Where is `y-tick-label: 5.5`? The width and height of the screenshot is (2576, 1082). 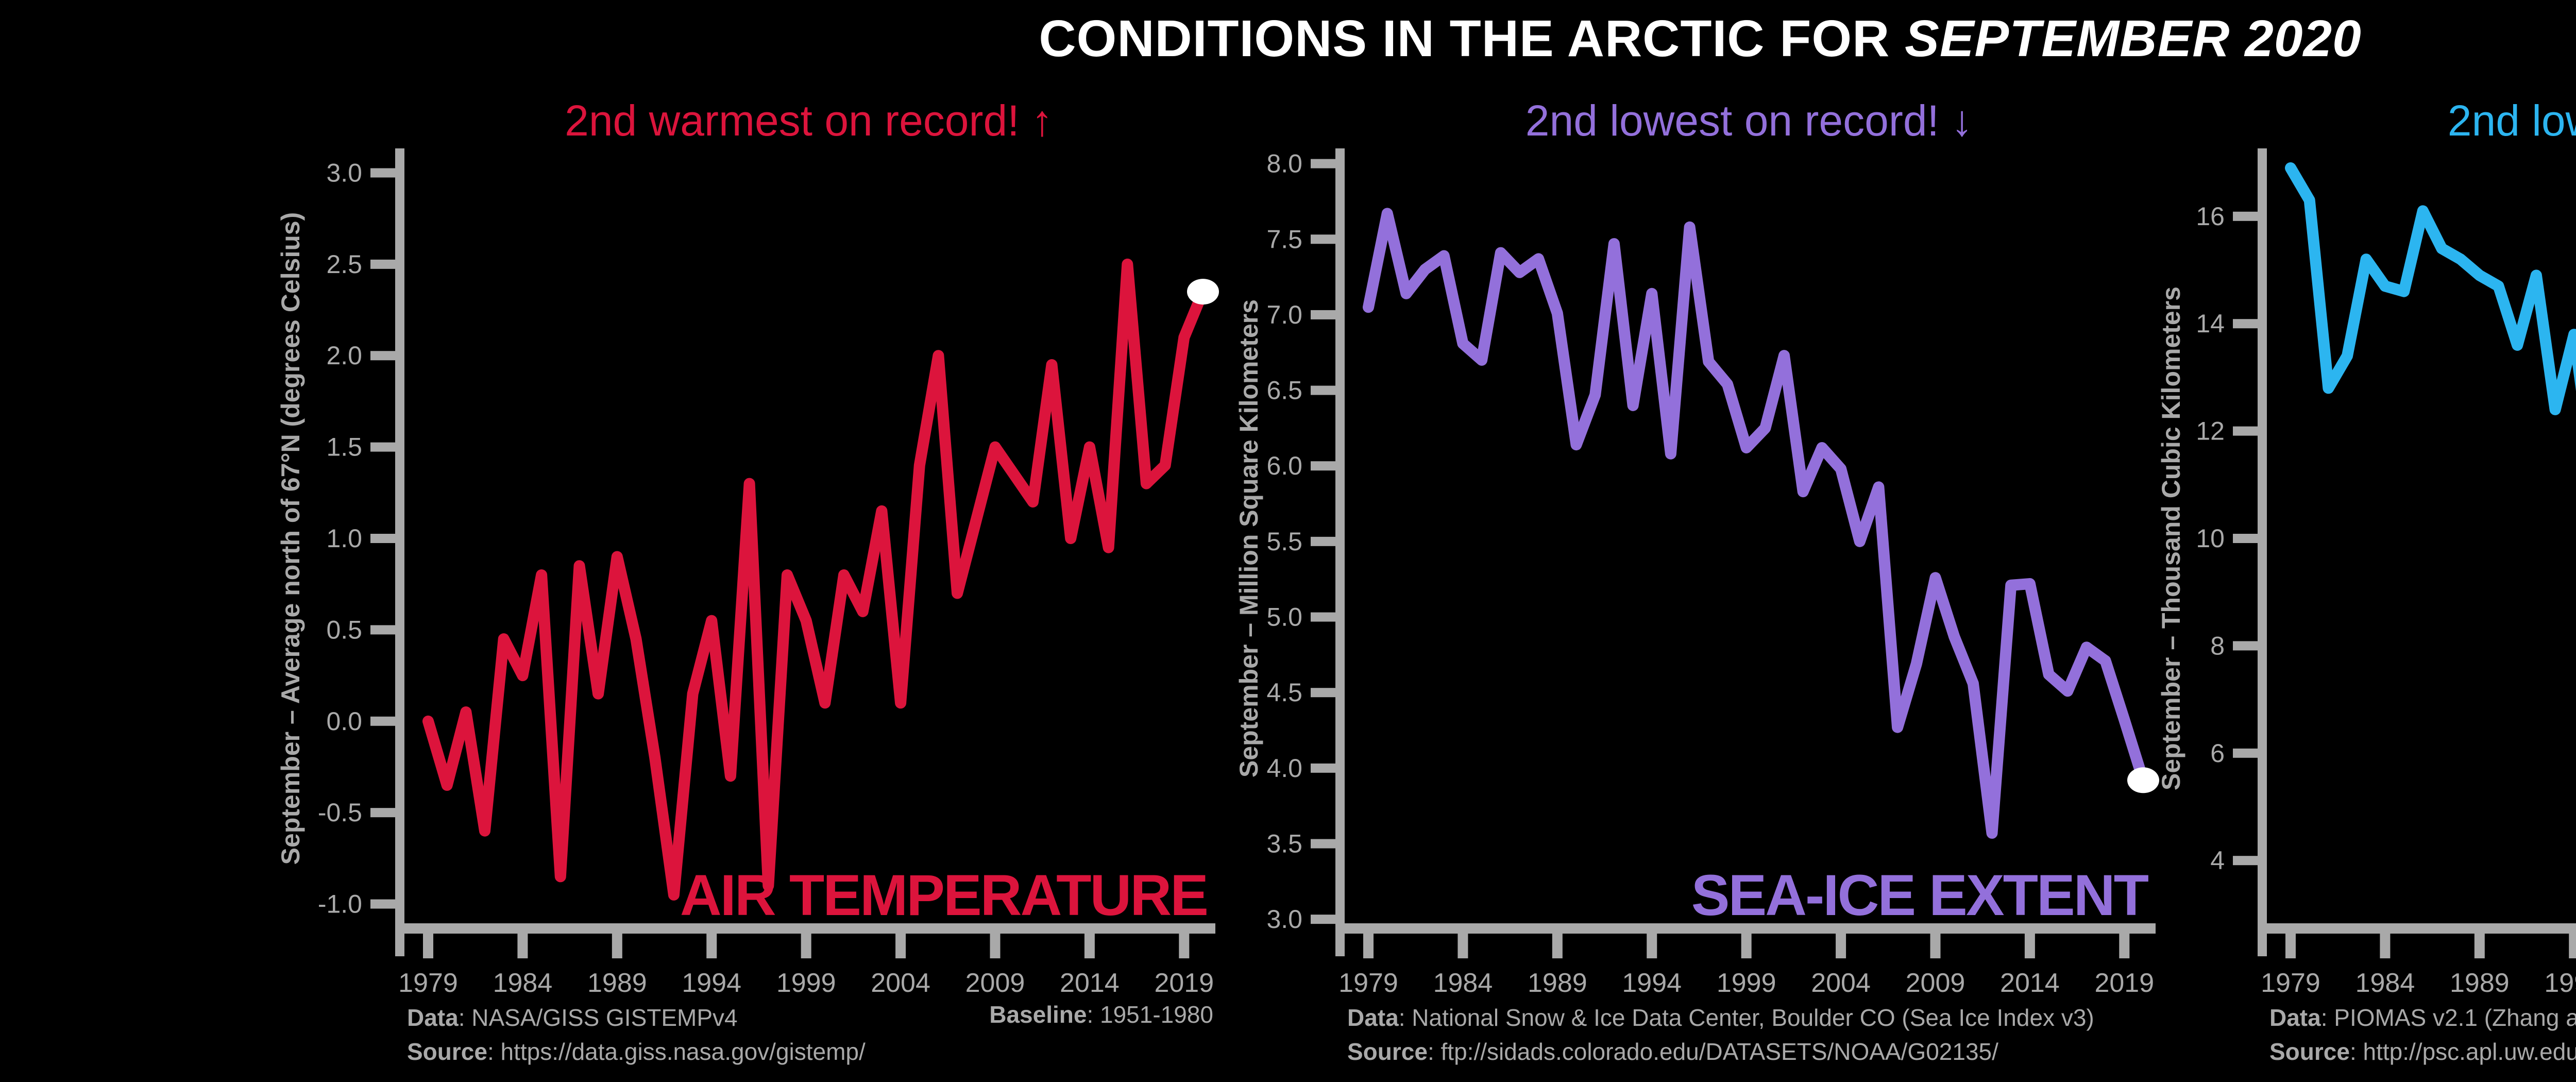 y-tick-label: 5.5 is located at coordinates (1284, 542).